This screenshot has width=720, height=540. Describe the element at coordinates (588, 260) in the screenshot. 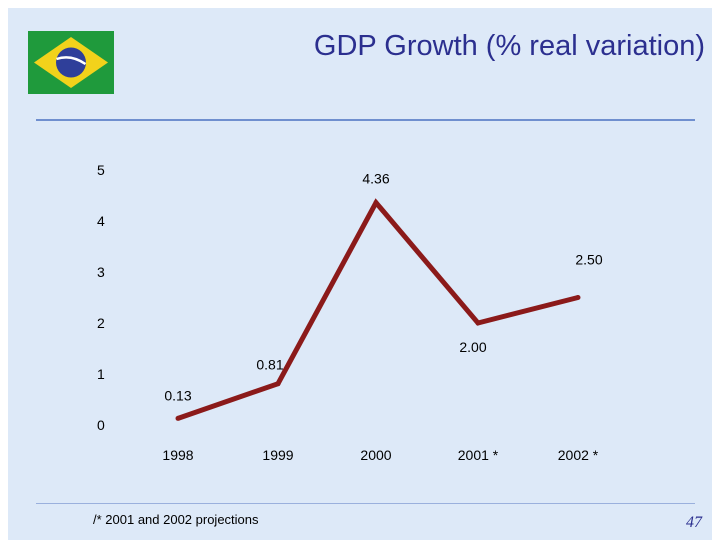

I see `data-label: 2.50` at that location.